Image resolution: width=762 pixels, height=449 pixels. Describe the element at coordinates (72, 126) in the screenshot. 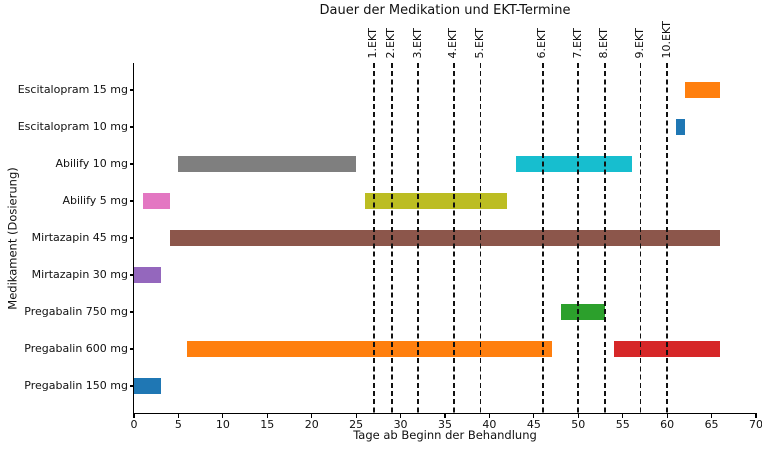

I see `y-tick-label: Escitalopram 10 mg` at that location.